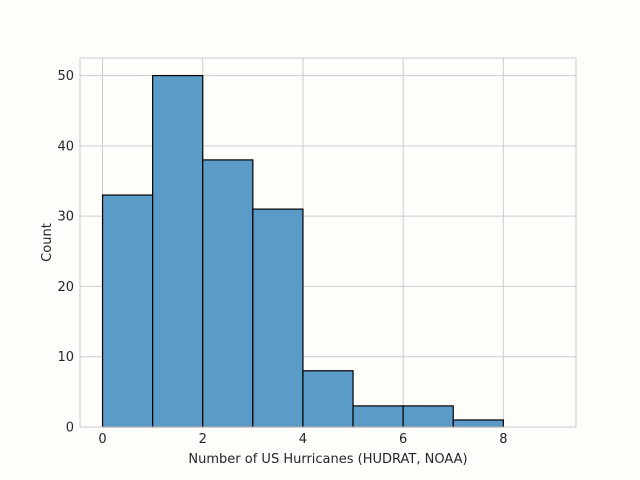 The height and width of the screenshot is (480, 640). Describe the element at coordinates (65, 287) in the screenshot. I see `y-tick-label: 20` at that location.